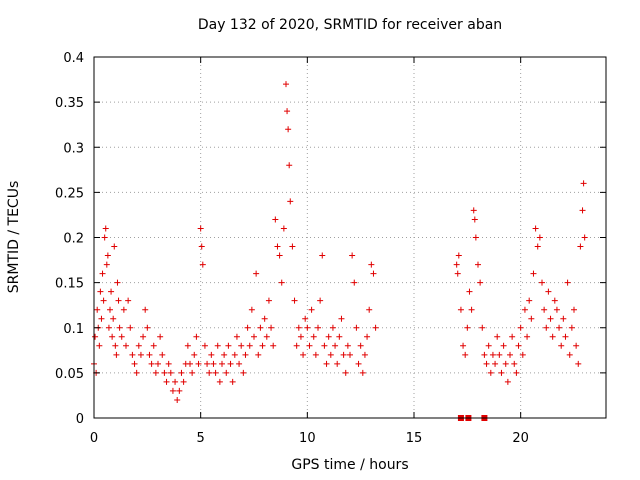  I want to click on y-tick-label: 0.1, so click(73, 329).